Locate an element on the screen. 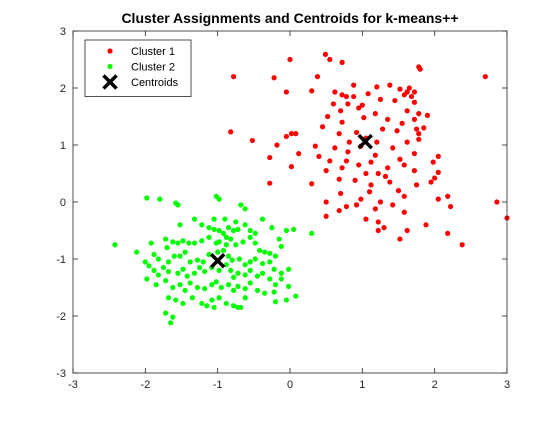 This screenshot has width=560, height=425. y-tick-label: -2 is located at coordinates (61, 317).